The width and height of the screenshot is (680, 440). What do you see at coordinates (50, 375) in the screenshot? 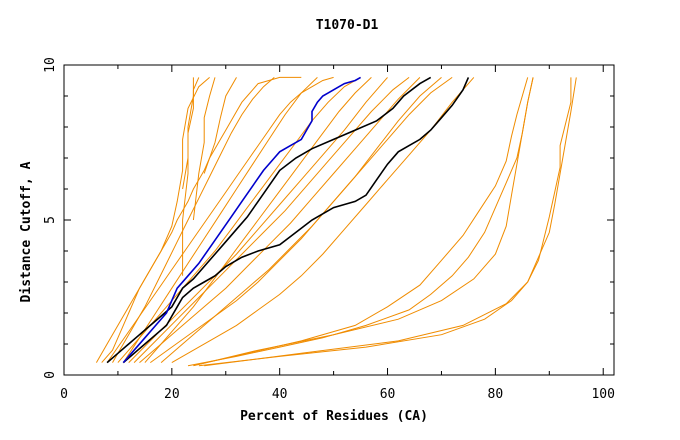
I see `y-tick-label: 0` at bounding box center [50, 375].